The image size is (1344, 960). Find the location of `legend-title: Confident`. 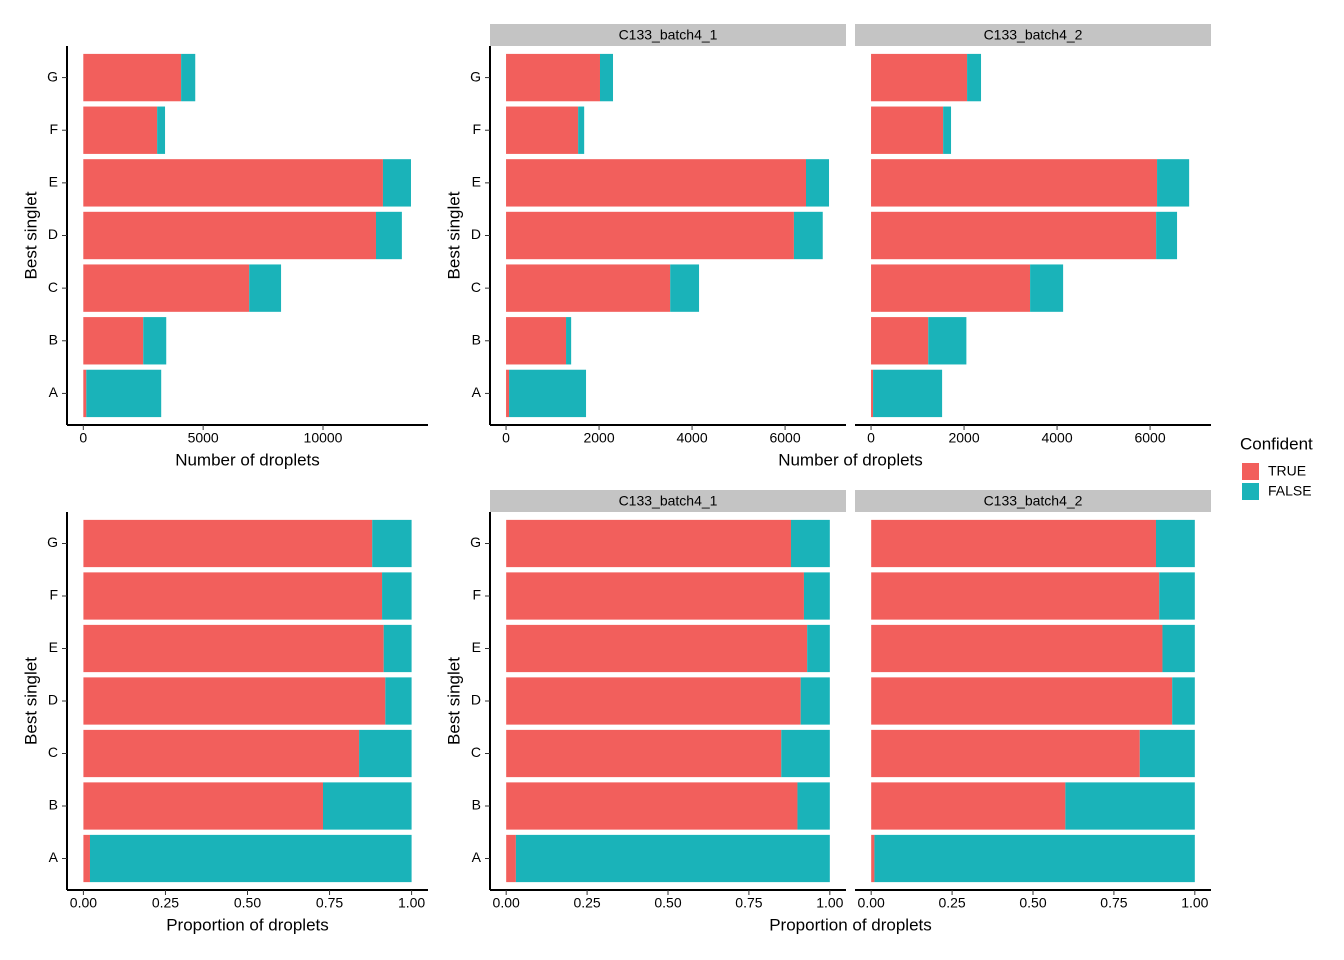

legend-title: Confident is located at coordinates (1276, 443).